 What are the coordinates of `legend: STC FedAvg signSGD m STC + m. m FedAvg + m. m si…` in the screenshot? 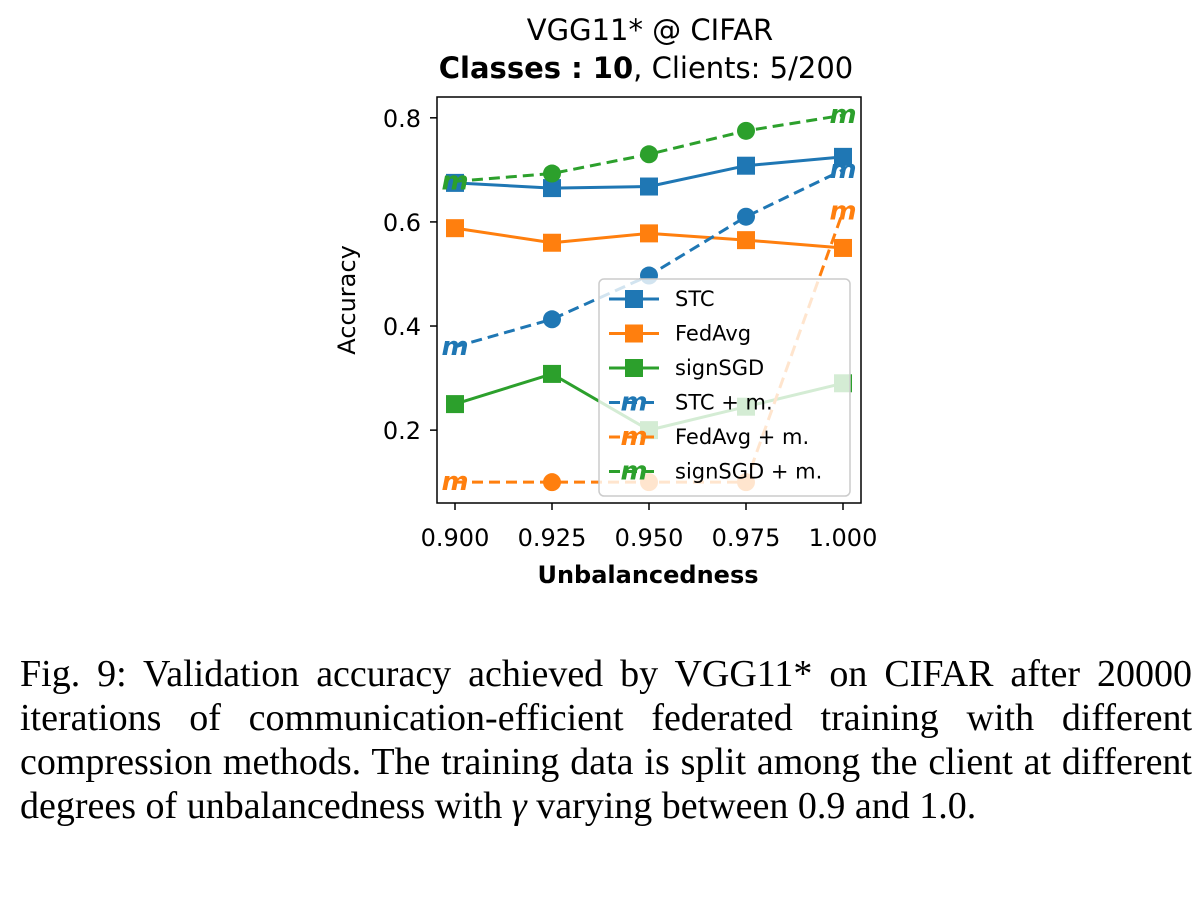 It's located at (724, 387).